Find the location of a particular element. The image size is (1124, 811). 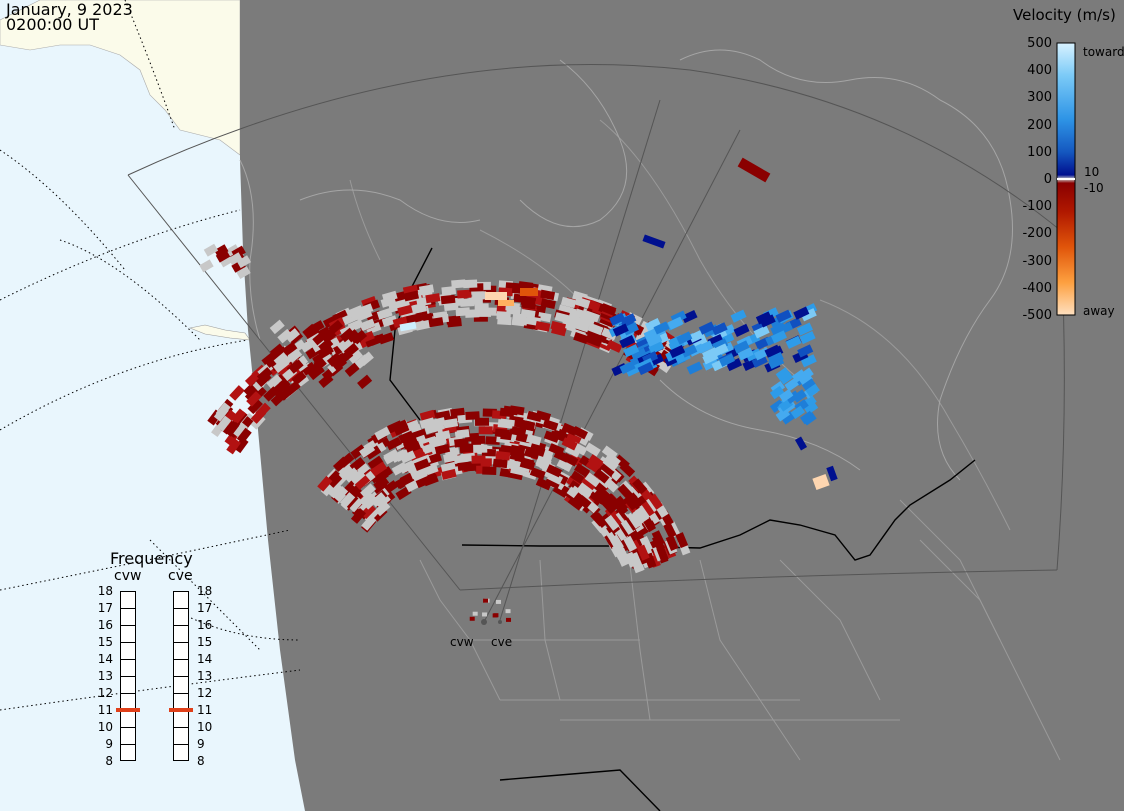

colorbar-tick-label: -300 is located at coordinates (1037, 261).